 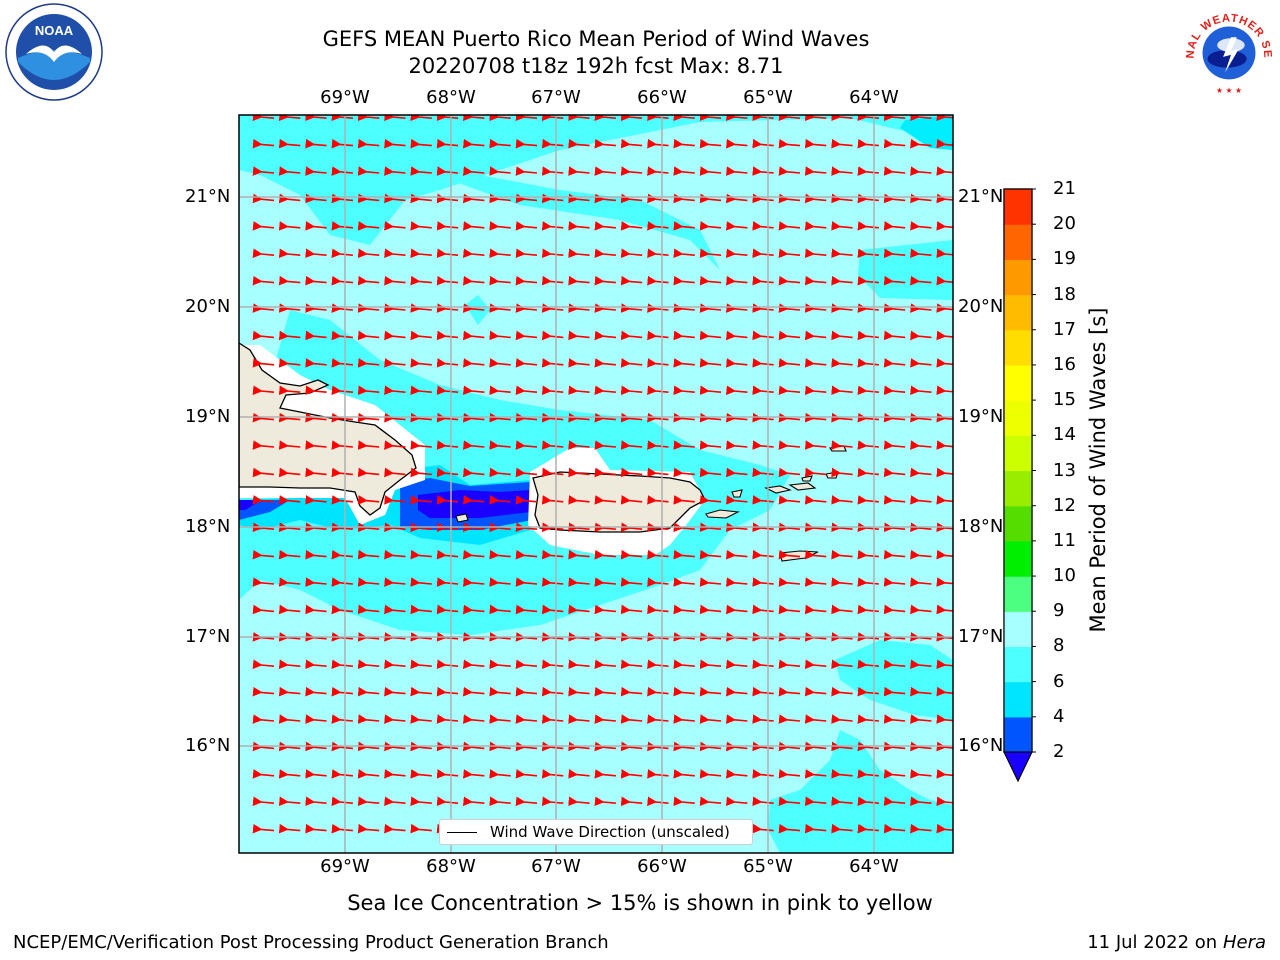 What do you see at coordinates (981, 745) in the screenshot?
I see `lat-label-right-16n: 16°N` at bounding box center [981, 745].